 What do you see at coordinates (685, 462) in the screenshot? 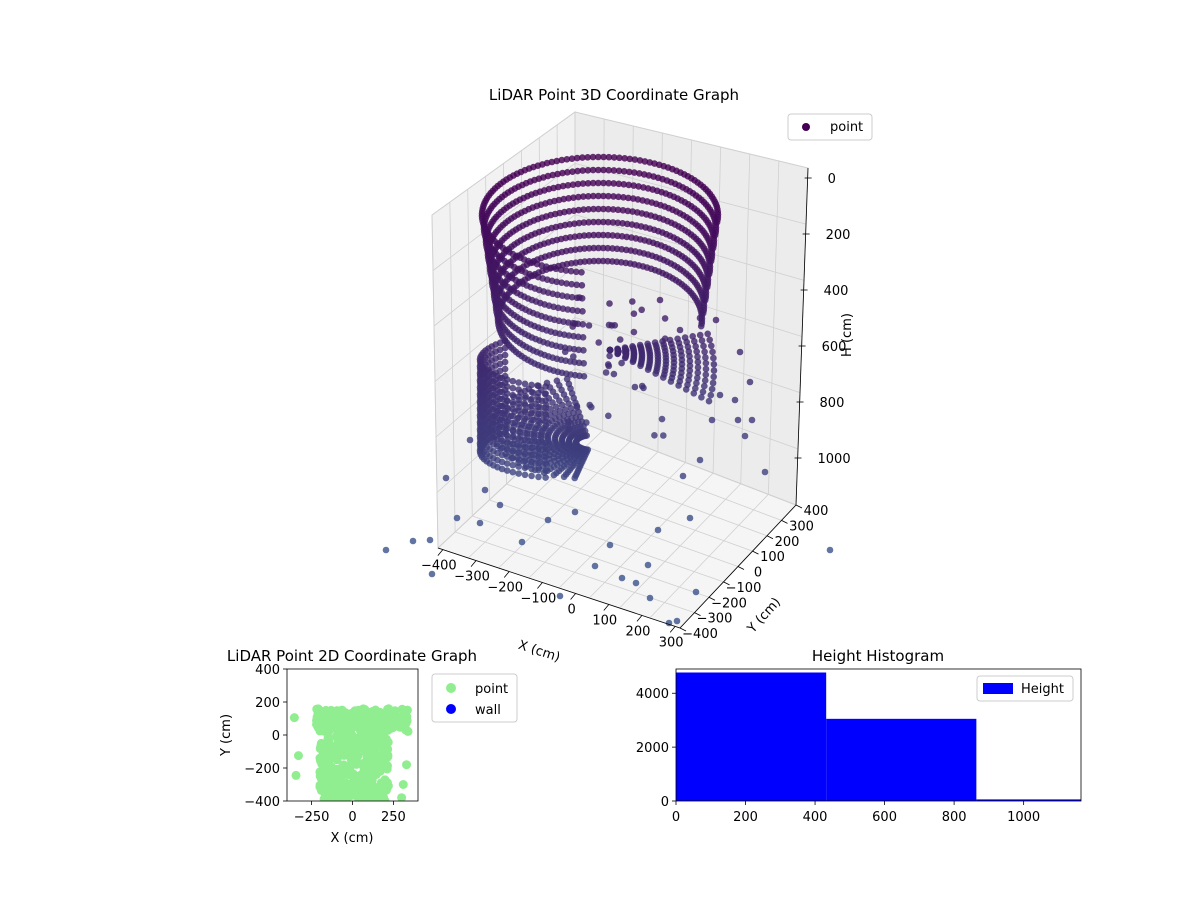
I see `grid-line-back-z` at bounding box center [685, 462].